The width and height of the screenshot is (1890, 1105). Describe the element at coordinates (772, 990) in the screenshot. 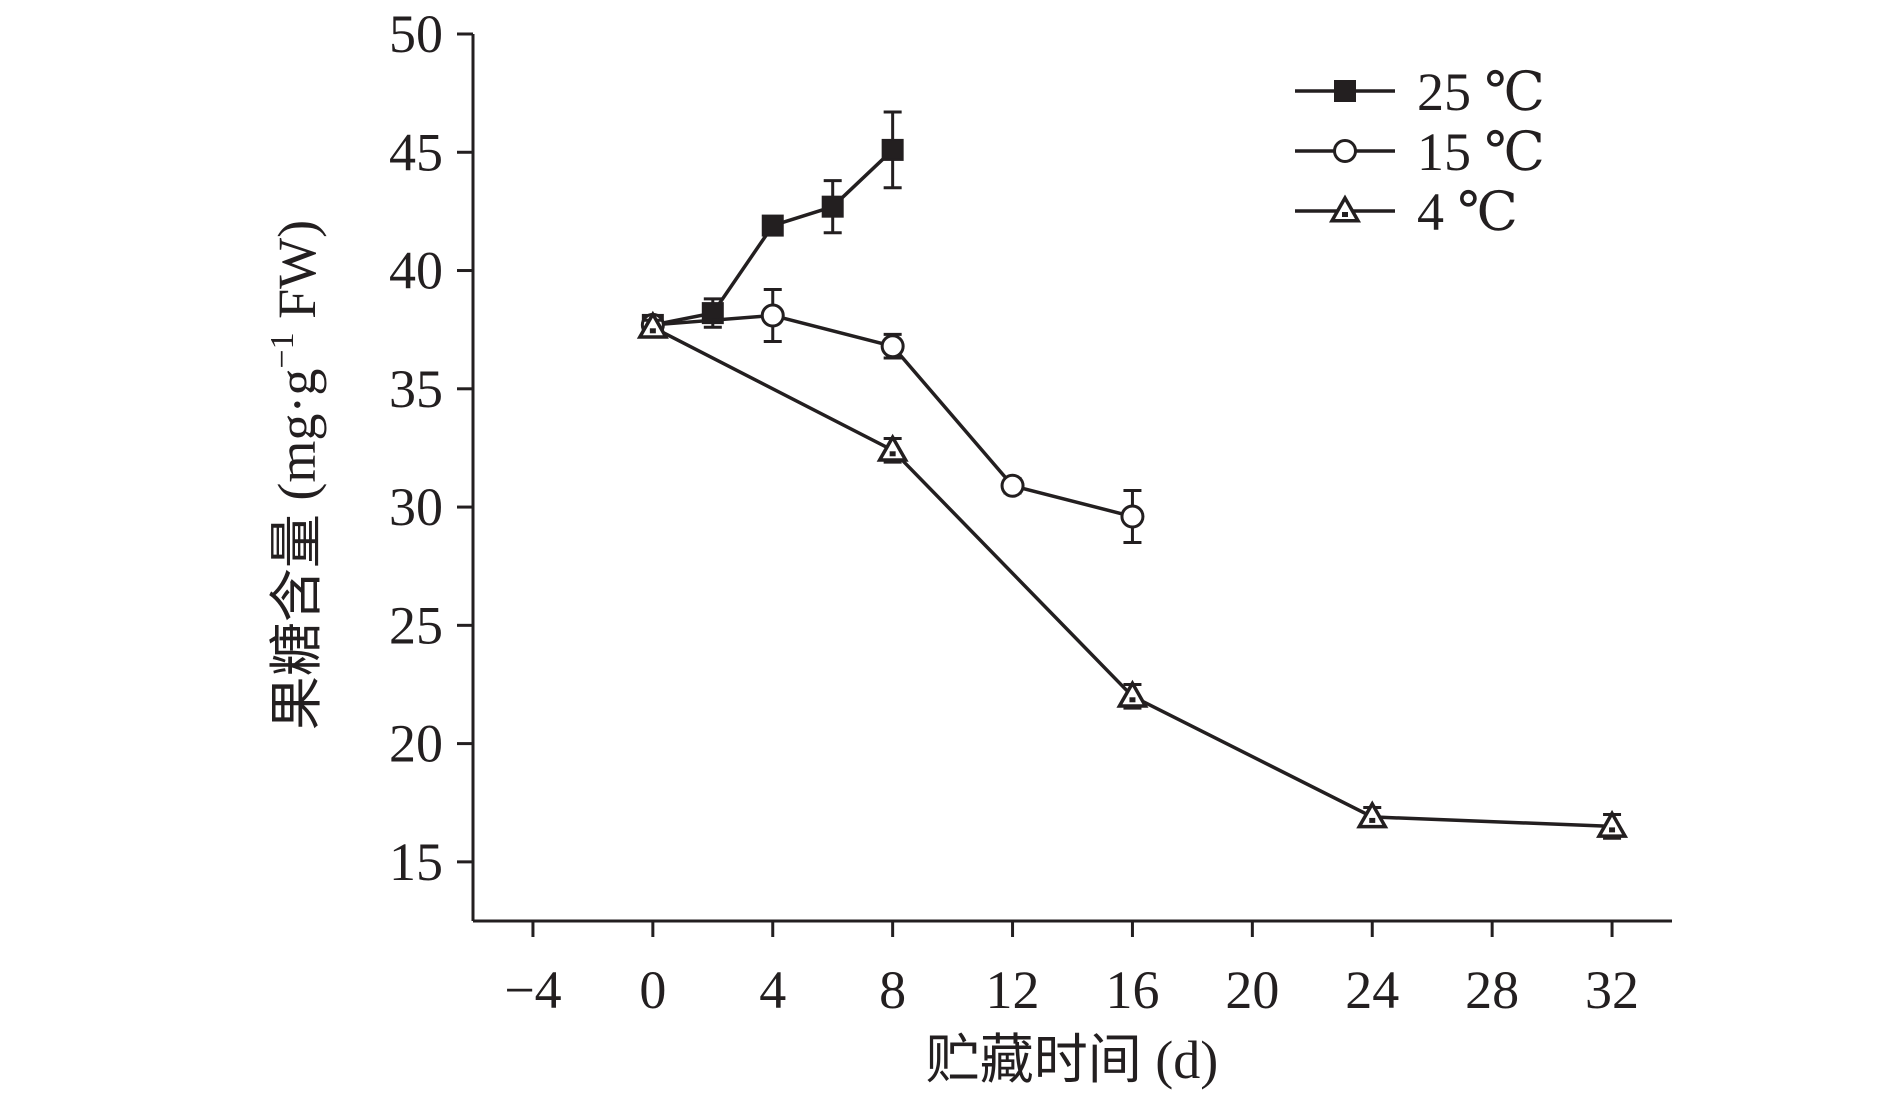

I see `x-tick-label: 4` at that location.